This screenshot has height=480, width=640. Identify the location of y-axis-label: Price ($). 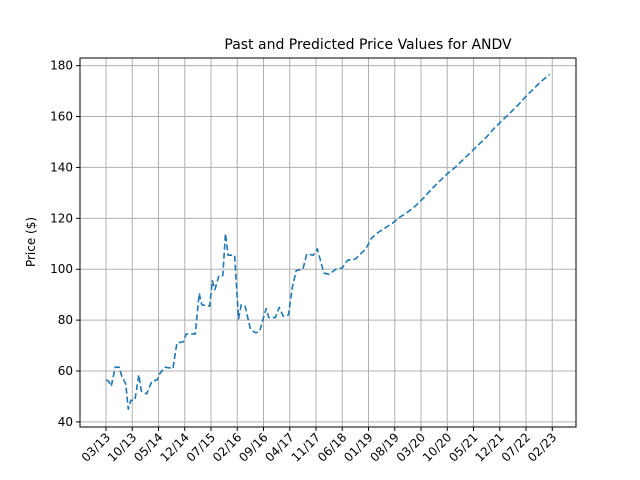
(31, 242).